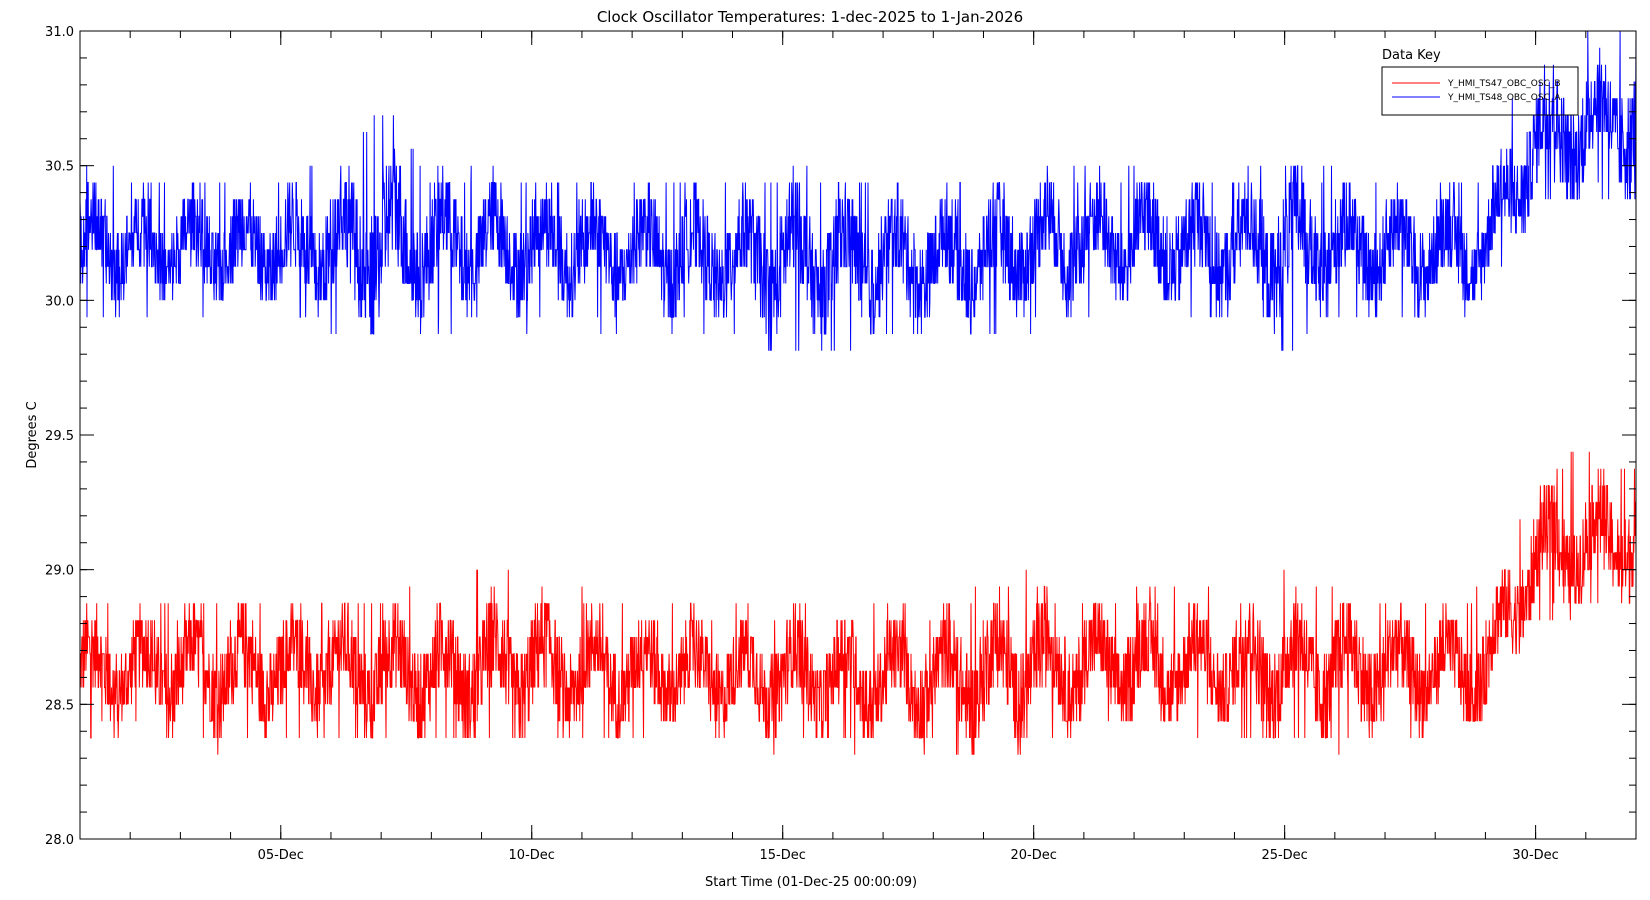  What do you see at coordinates (1284, 855) in the screenshot?
I see `x-tick-label: 25-Dec` at bounding box center [1284, 855].